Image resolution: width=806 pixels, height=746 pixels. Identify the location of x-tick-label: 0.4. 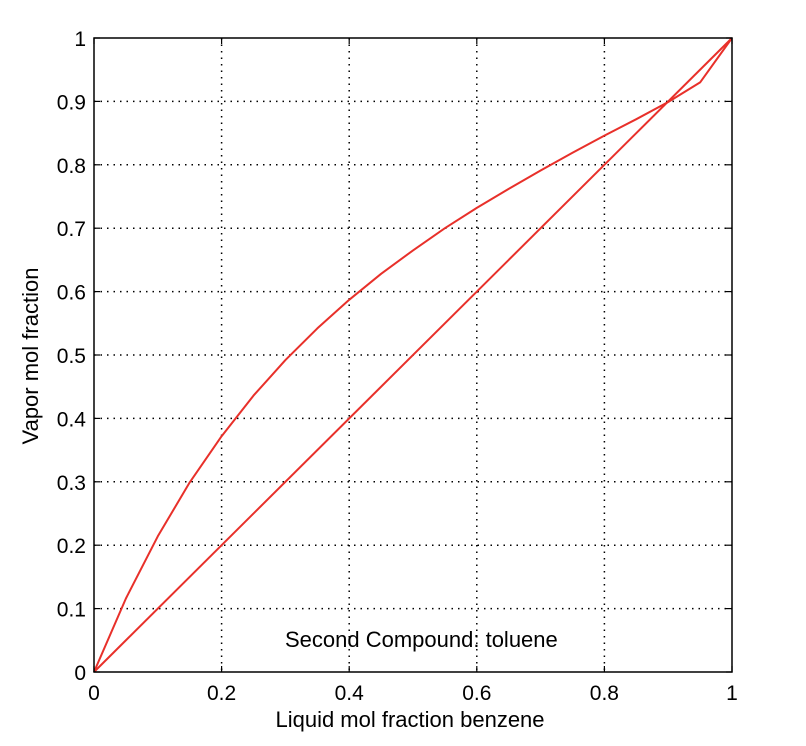
(350, 693).